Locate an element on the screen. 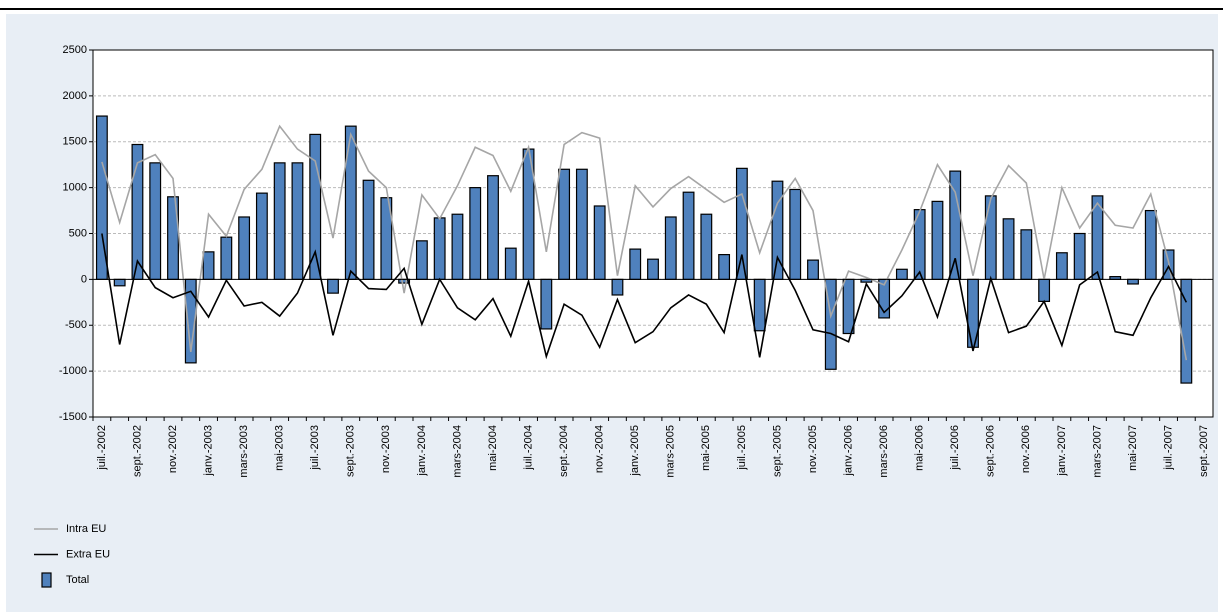 This screenshot has width=1223, height=615. x-tick-label: mars-2003 is located at coordinates (244, 451).